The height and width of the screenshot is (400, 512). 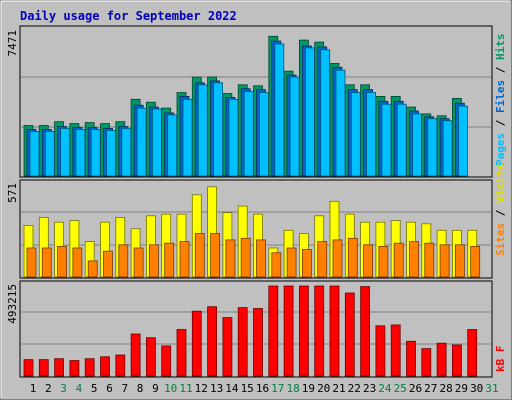 I want to click on day-label-27: 27, so click(x=430, y=388).